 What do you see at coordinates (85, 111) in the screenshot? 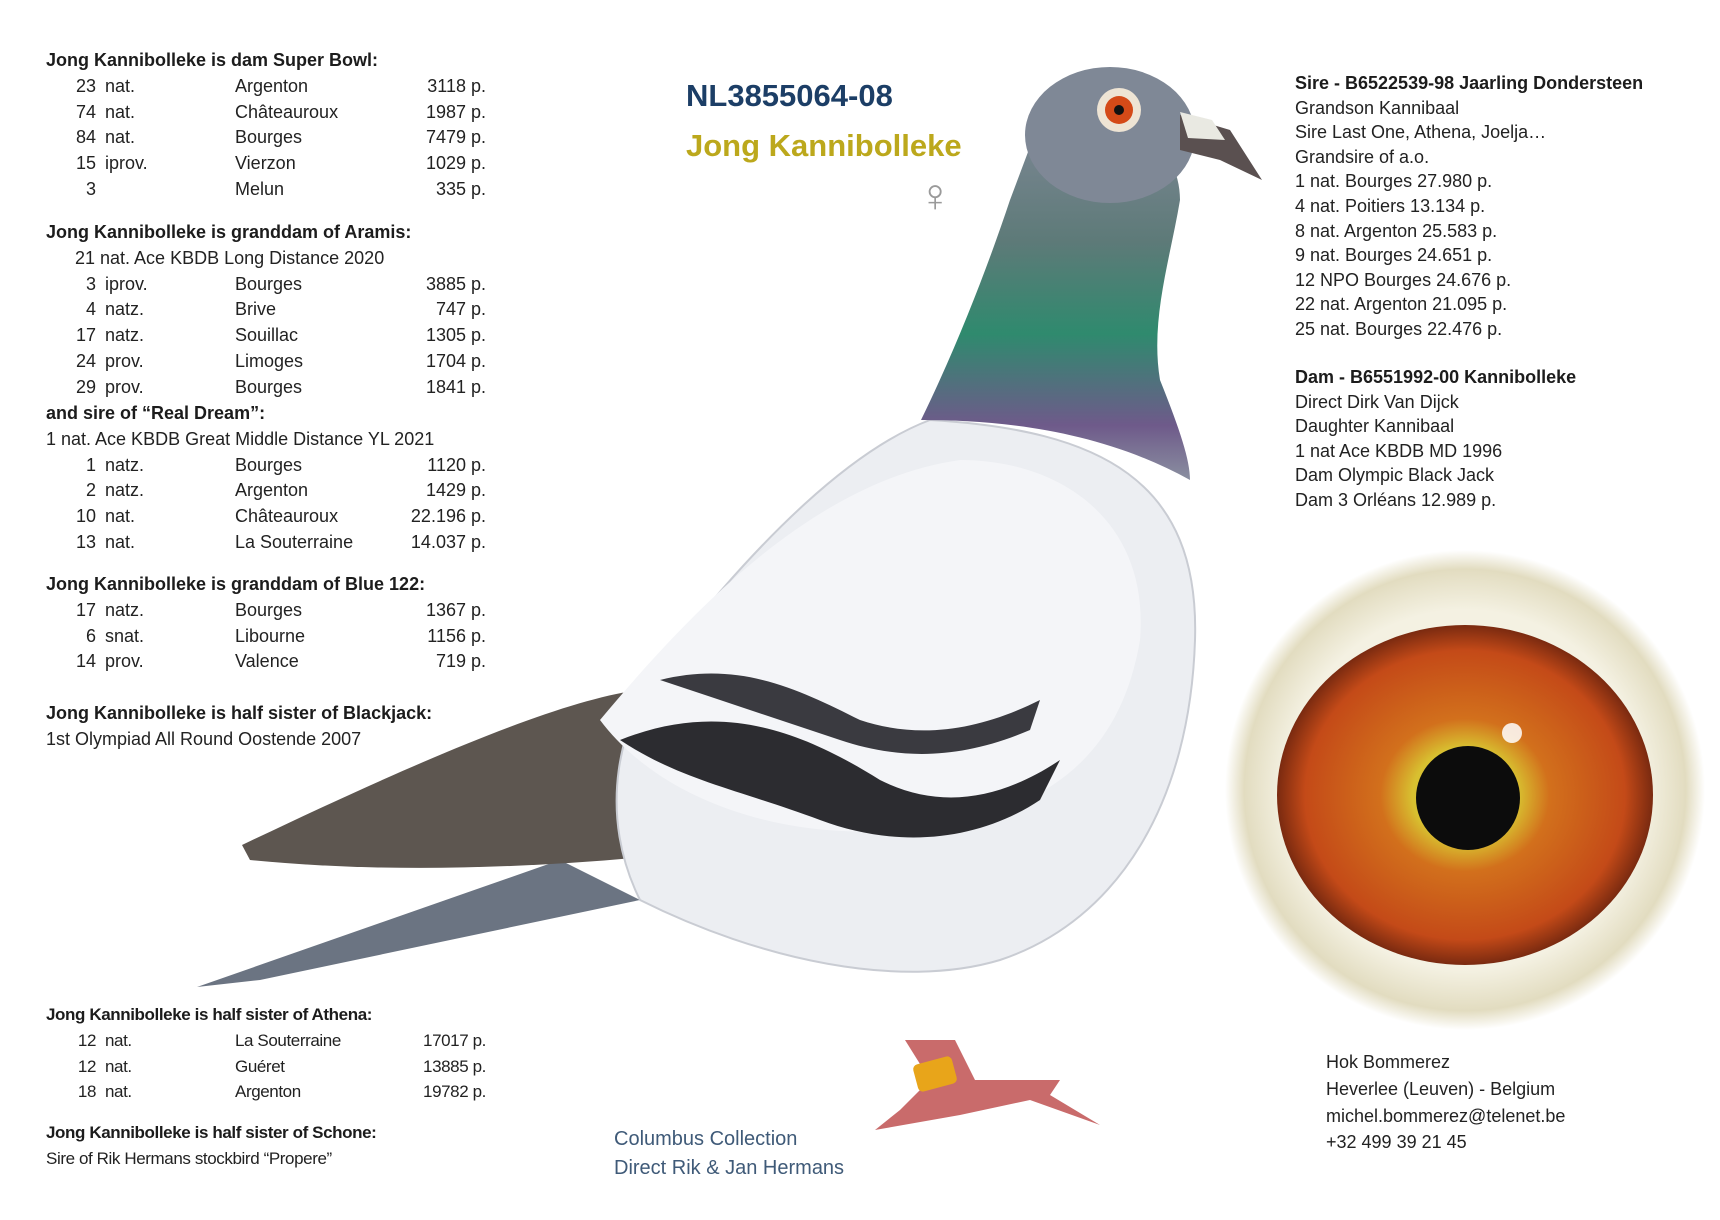
I see `result-position: 74` at bounding box center [85, 111].